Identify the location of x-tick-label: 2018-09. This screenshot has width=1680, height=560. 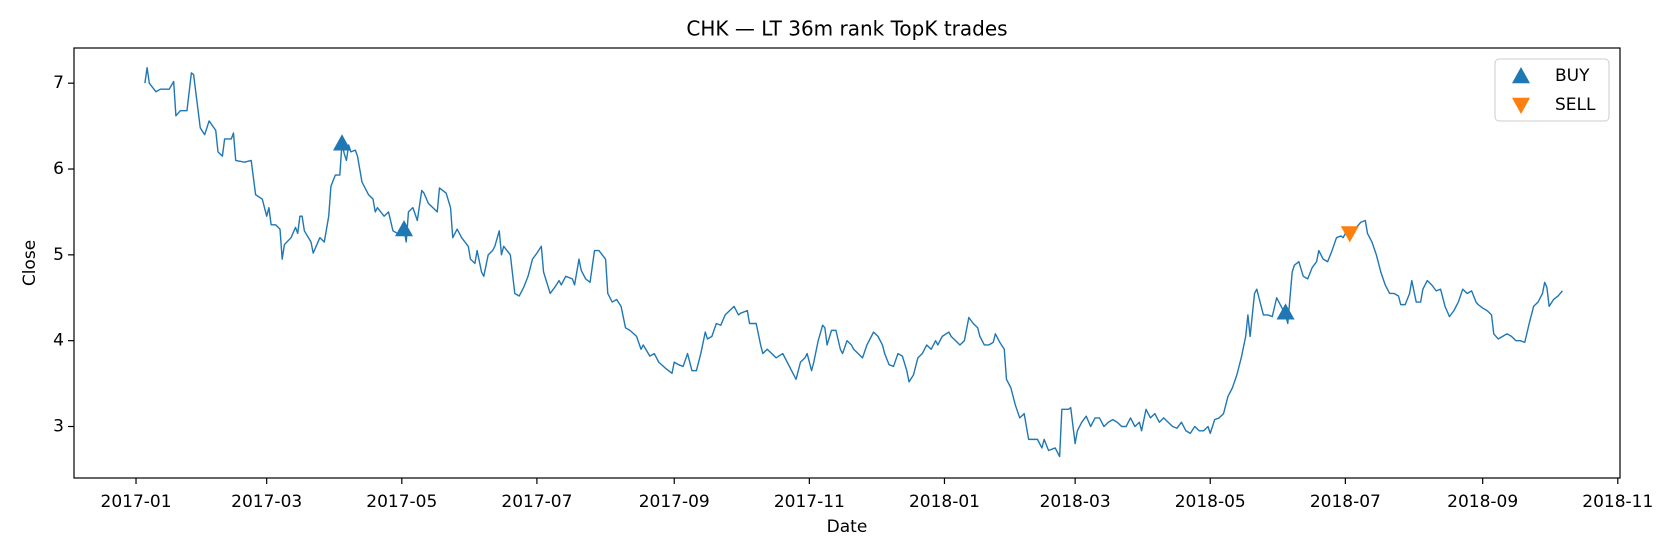
(1482, 502).